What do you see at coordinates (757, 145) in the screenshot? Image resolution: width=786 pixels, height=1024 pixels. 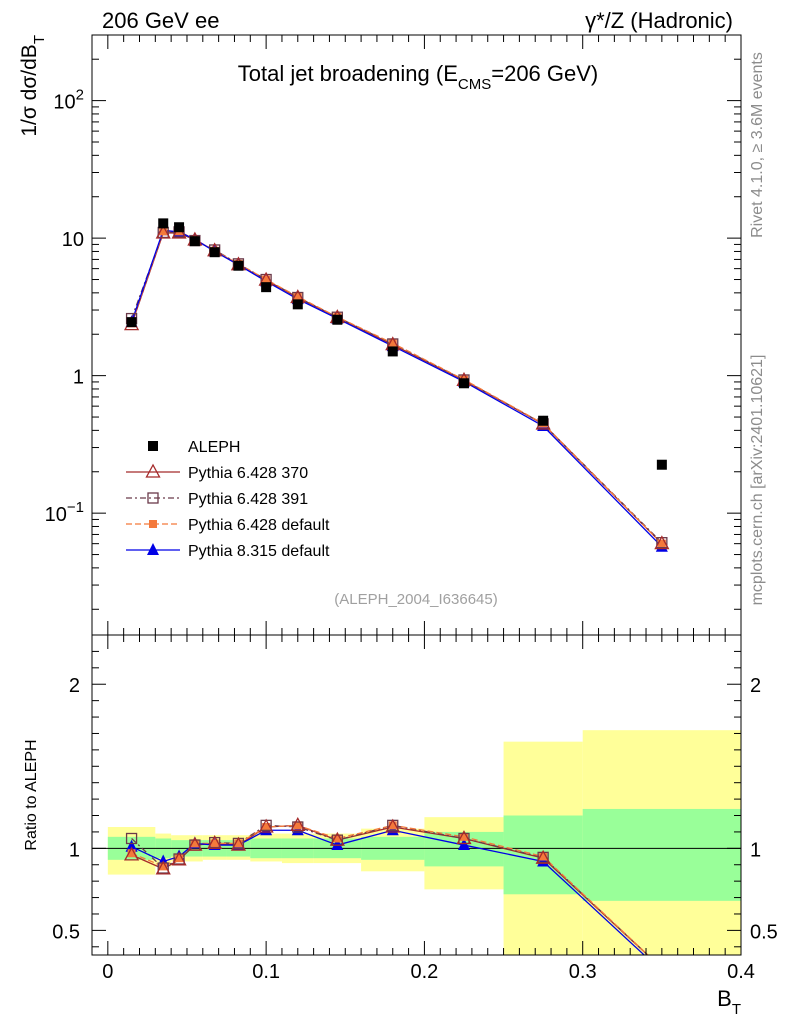 I see `rivet-version-label: Rivet 4.1.0, ≥ 3.6M events` at bounding box center [757, 145].